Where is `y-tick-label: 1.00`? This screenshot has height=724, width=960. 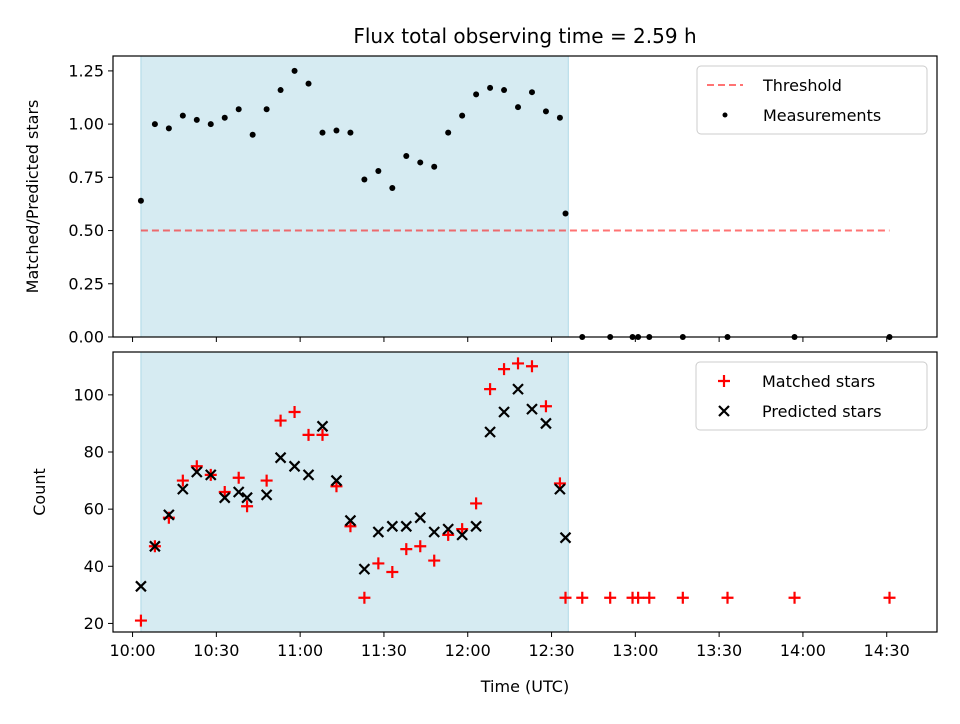
y-tick-label: 1.00 is located at coordinates (86, 124).